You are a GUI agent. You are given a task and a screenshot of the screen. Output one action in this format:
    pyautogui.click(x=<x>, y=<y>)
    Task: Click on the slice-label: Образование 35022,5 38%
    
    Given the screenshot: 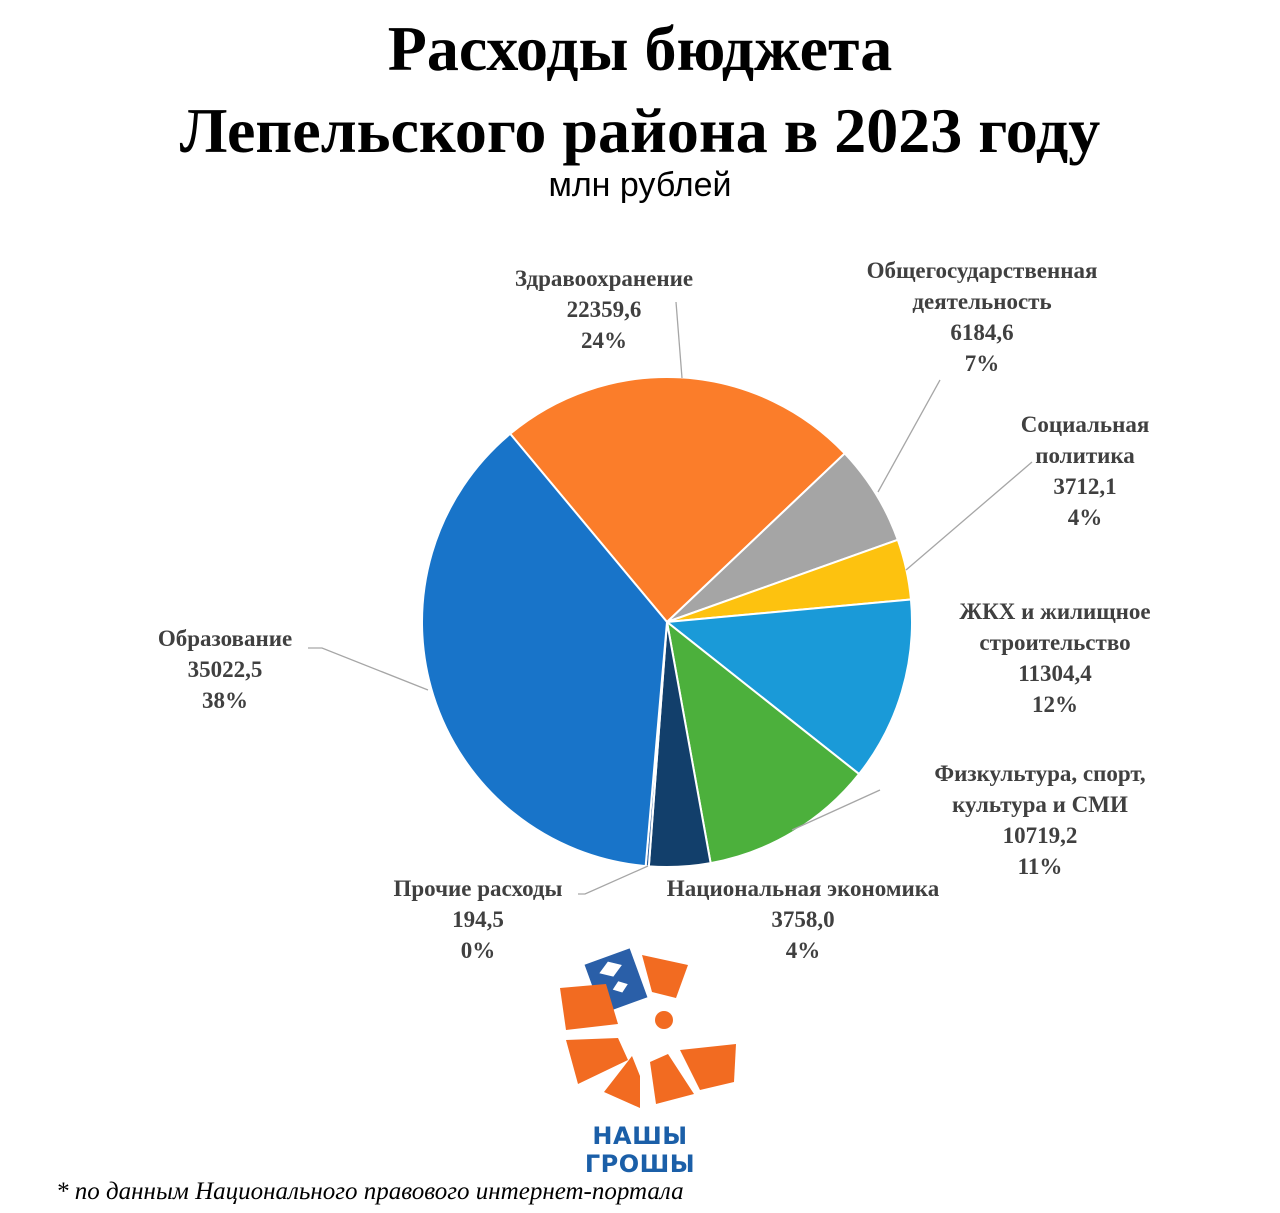 What is the action you would take?
    pyautogui.click(x=225, y=669)
    